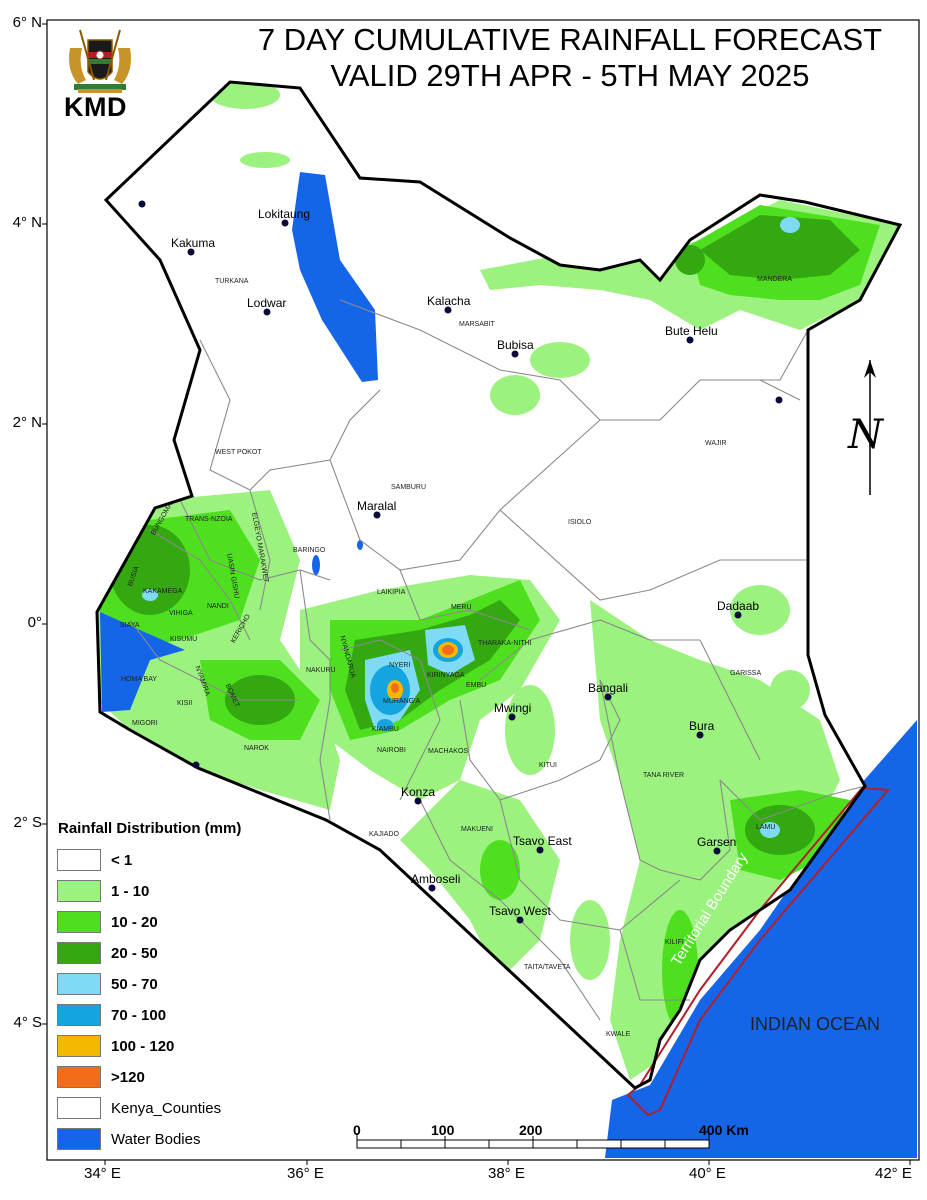 The height and width of the screenshot is (1200, 927). What do you see at coordinates (145, 723) in the screenshot?
I see `county-label: MIGORI` at bounding box center [145, 723].